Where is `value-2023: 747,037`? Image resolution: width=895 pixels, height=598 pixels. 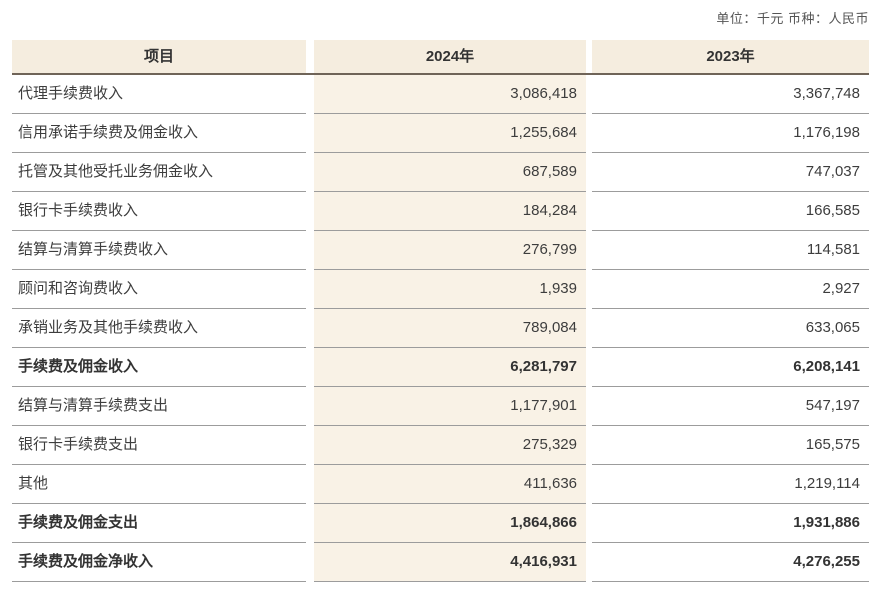 value-2023: 747,037 is located at coordinates (730, 172).